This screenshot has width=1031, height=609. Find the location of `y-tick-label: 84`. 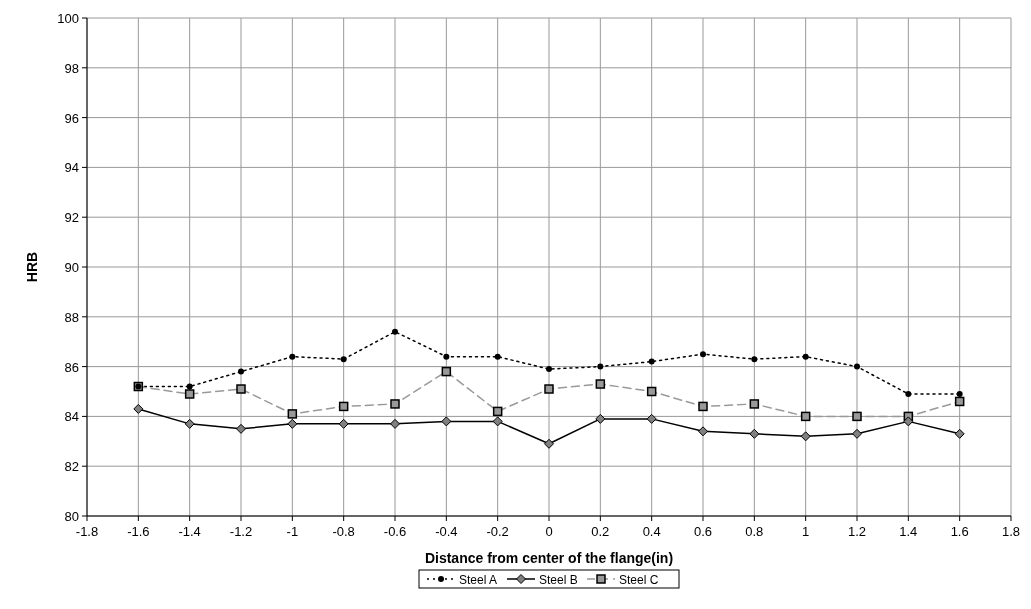

y-tick-label: 84 is located at coordinates (71, 417).